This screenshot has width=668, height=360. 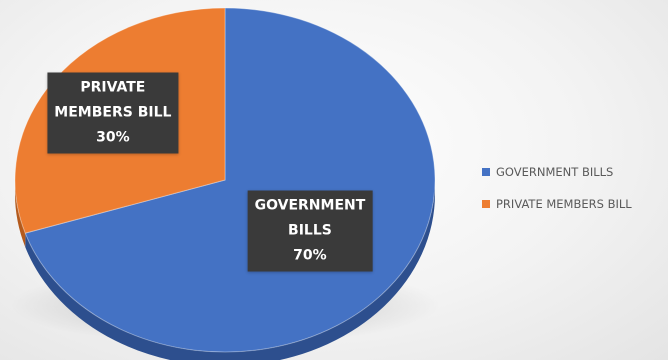 I want to click on legend-label-government-bills: GOVERNMENT BILLS, so click(x=555, y=172).